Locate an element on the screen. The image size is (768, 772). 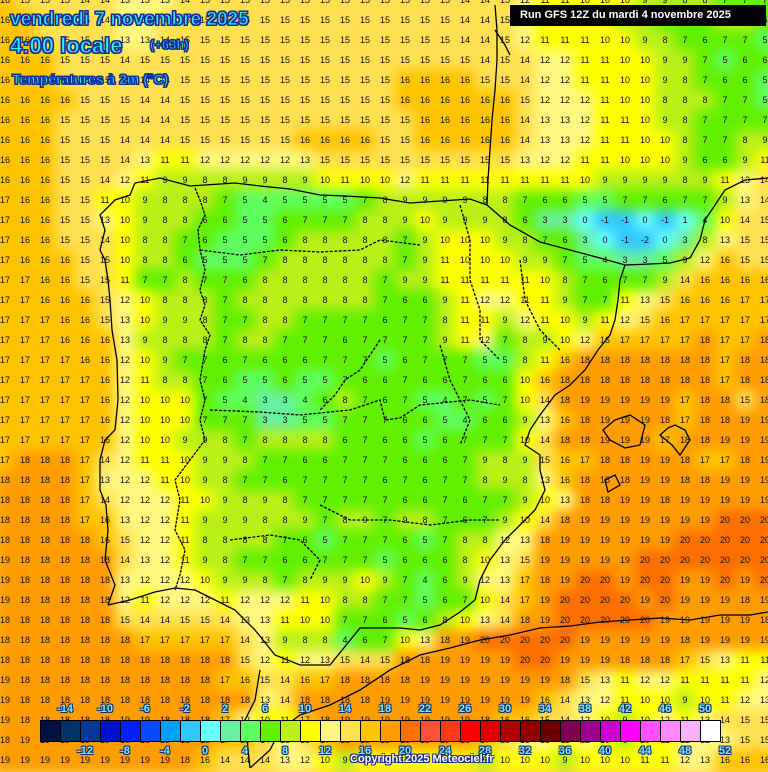
forecast-time: 4:00 locale is located at coordinates (67, 46).